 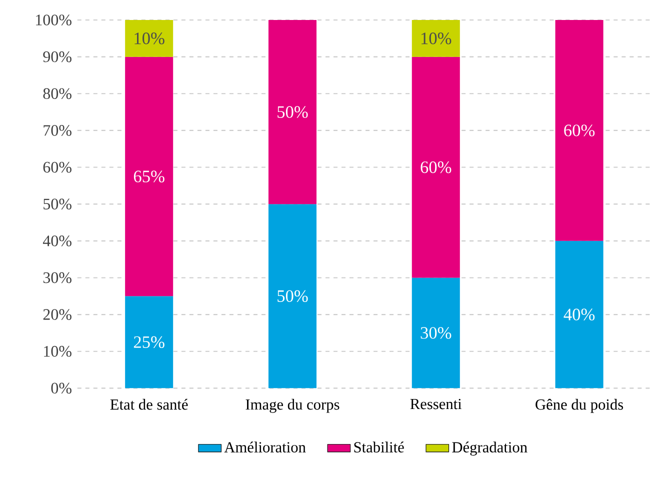 What do you see at coordinates (58, 130) in the screenshot?
I see `y-tick-label: 70%` at bounding box center [58, 130].